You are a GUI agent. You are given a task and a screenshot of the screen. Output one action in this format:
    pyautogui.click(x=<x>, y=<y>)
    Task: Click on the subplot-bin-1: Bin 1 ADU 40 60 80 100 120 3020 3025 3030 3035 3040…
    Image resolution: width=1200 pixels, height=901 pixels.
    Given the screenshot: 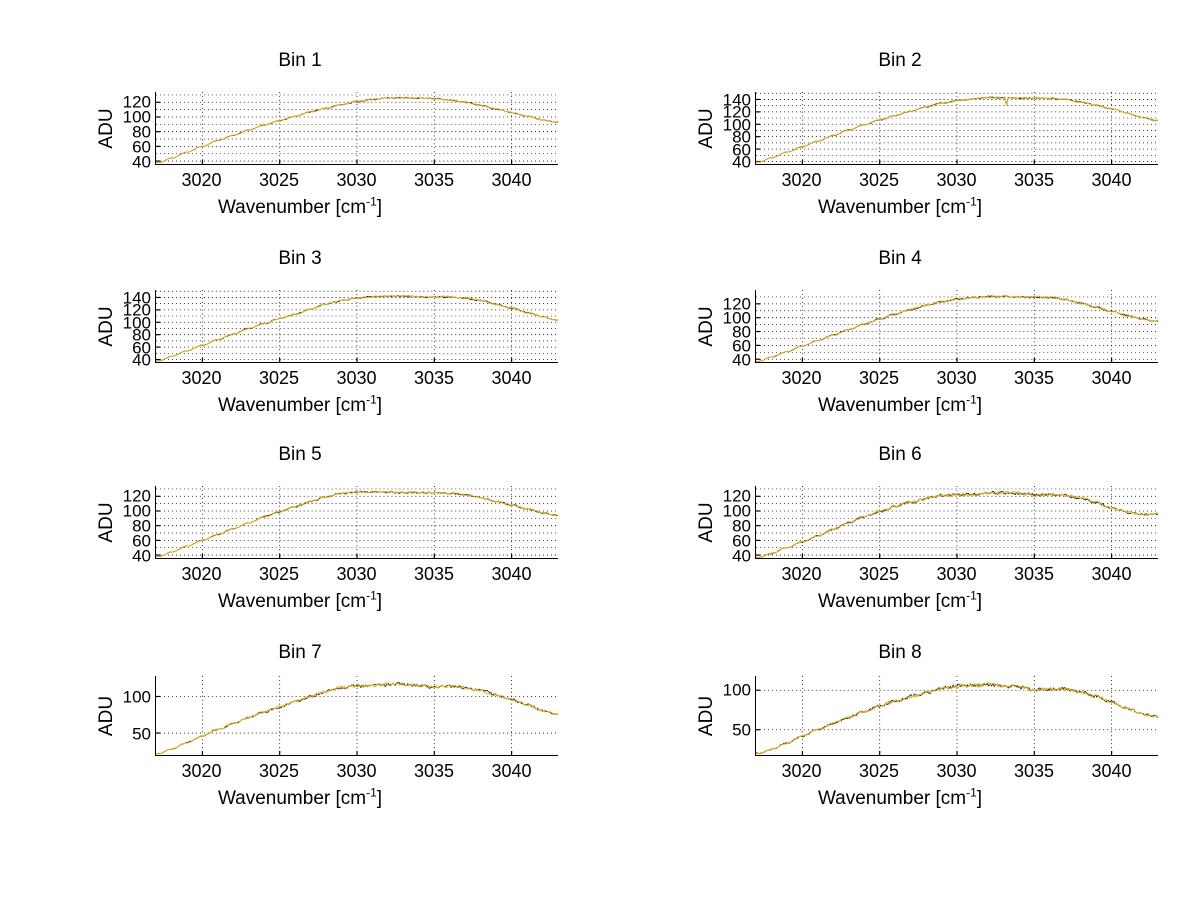 What is the action you would take?
    pyautogui.click(x=300, y=139)
    